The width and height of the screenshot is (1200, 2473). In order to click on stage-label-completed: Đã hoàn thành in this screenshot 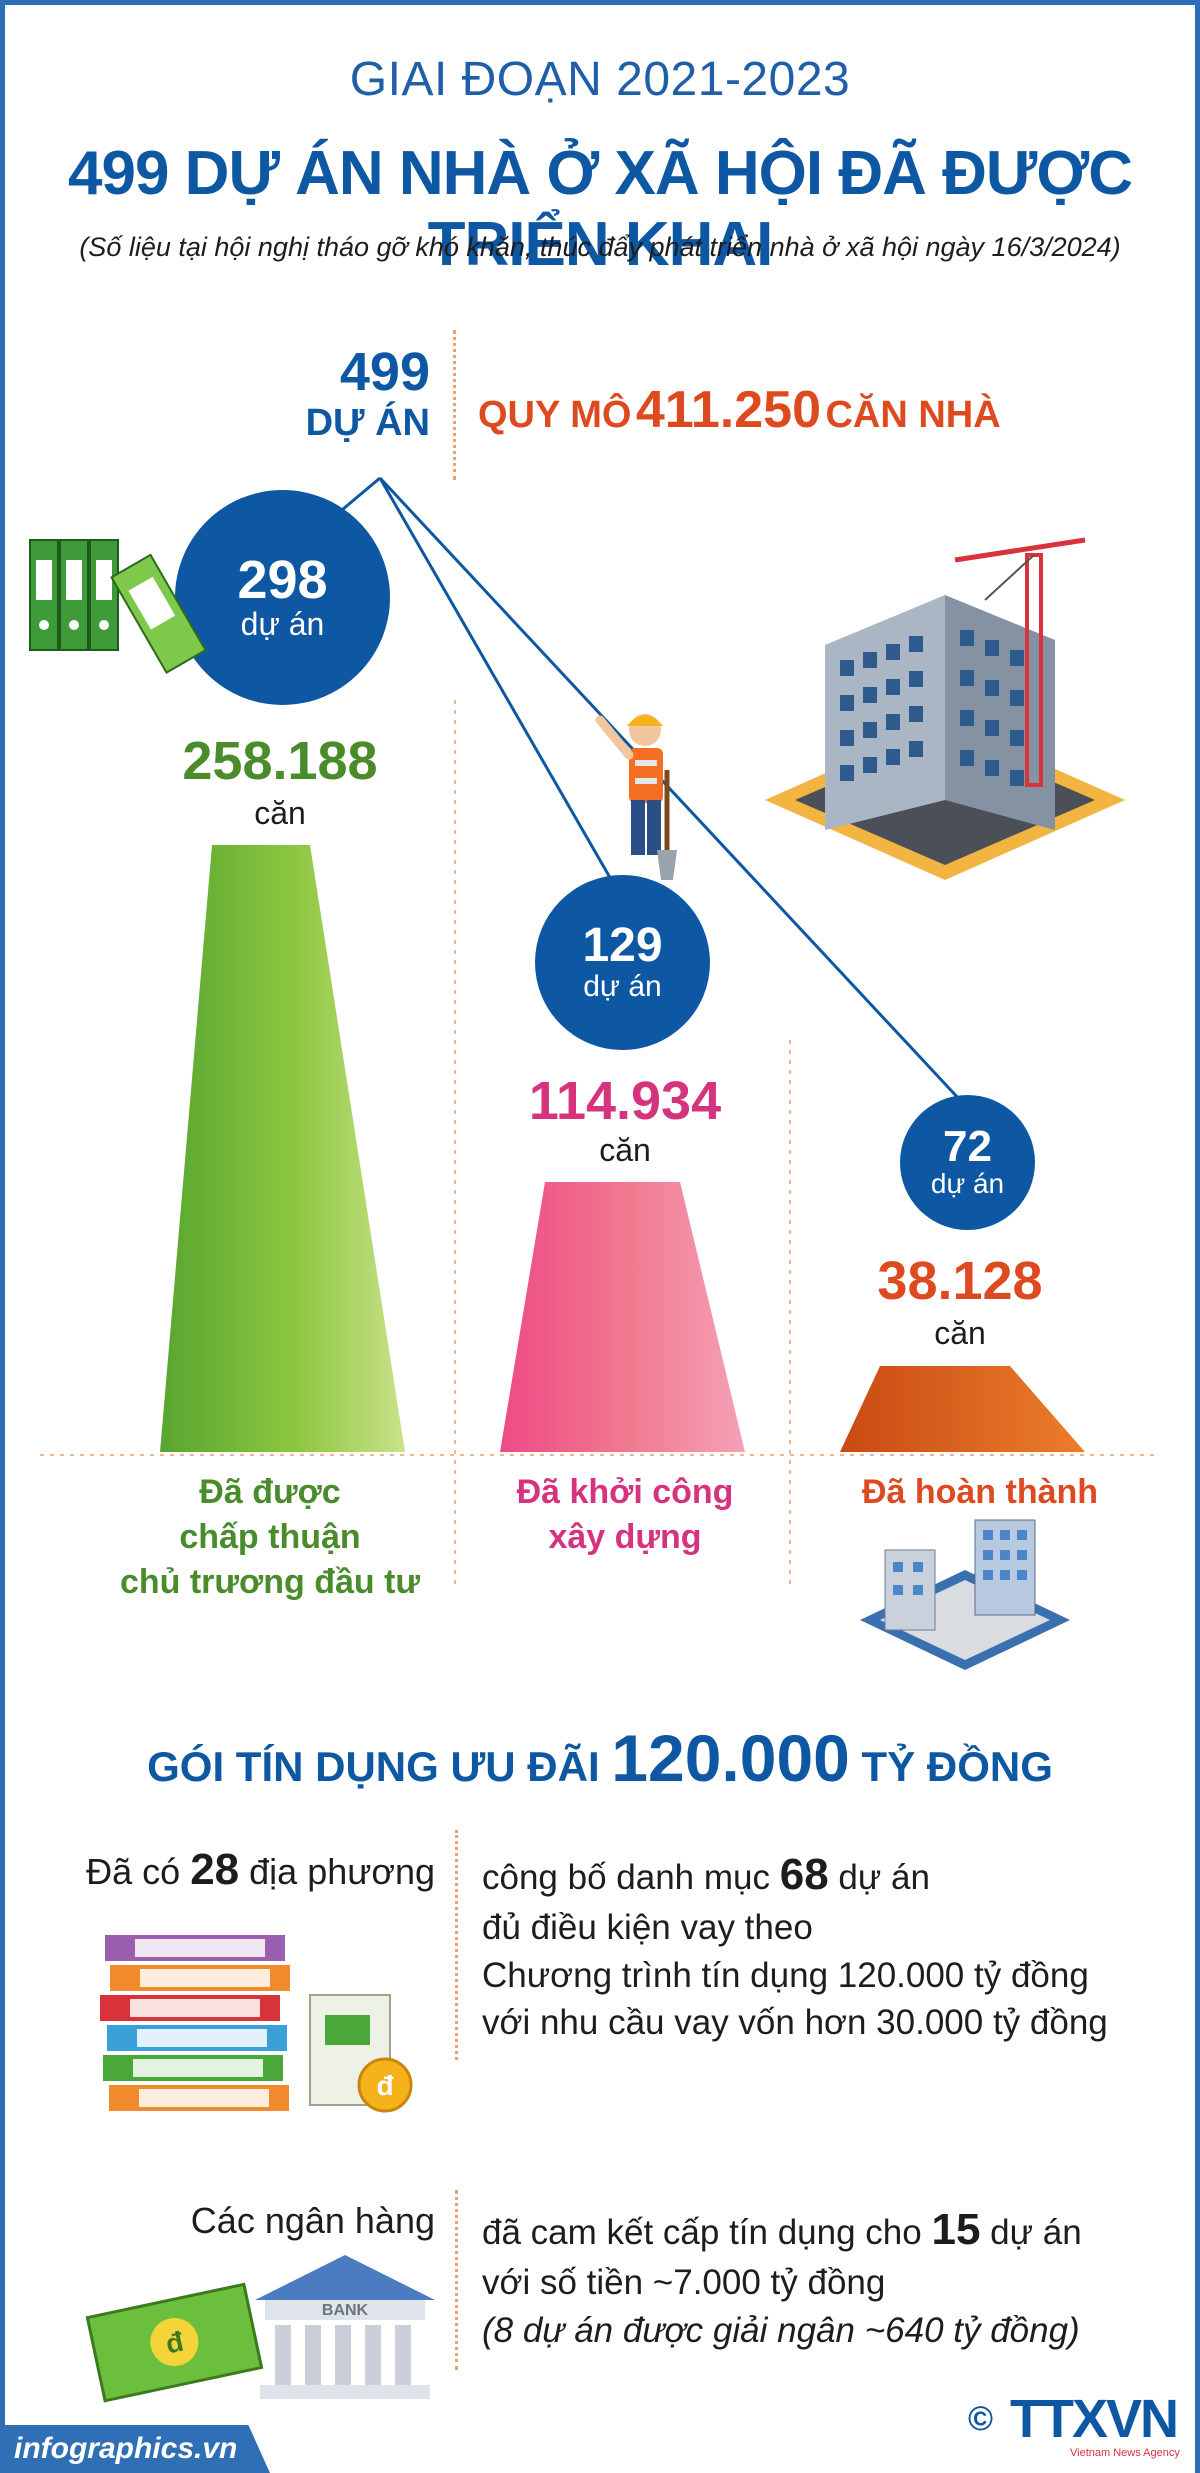, I will do `click(980, 1492)`.